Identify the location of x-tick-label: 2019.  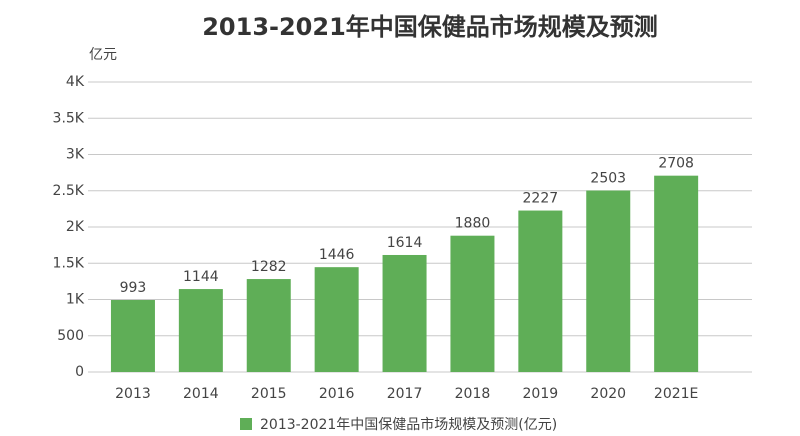
(541, 394).